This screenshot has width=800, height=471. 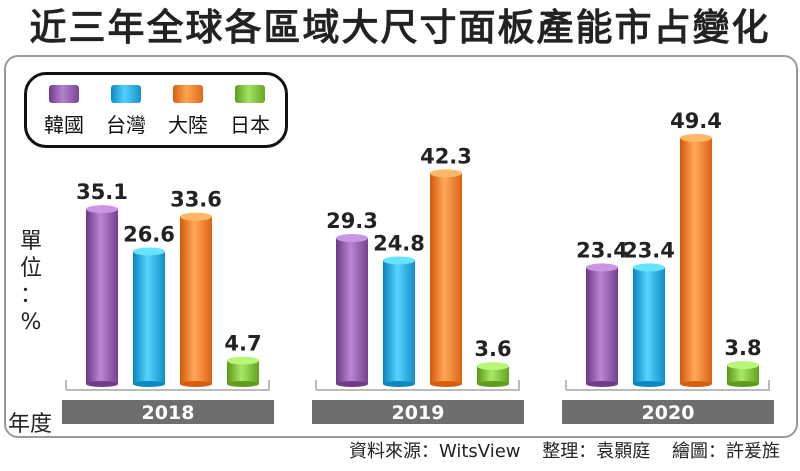 What do you see at coordinates (243, 372) in the screenshot?
I see `bar-japan-2018` at bounding box center [243, 372].